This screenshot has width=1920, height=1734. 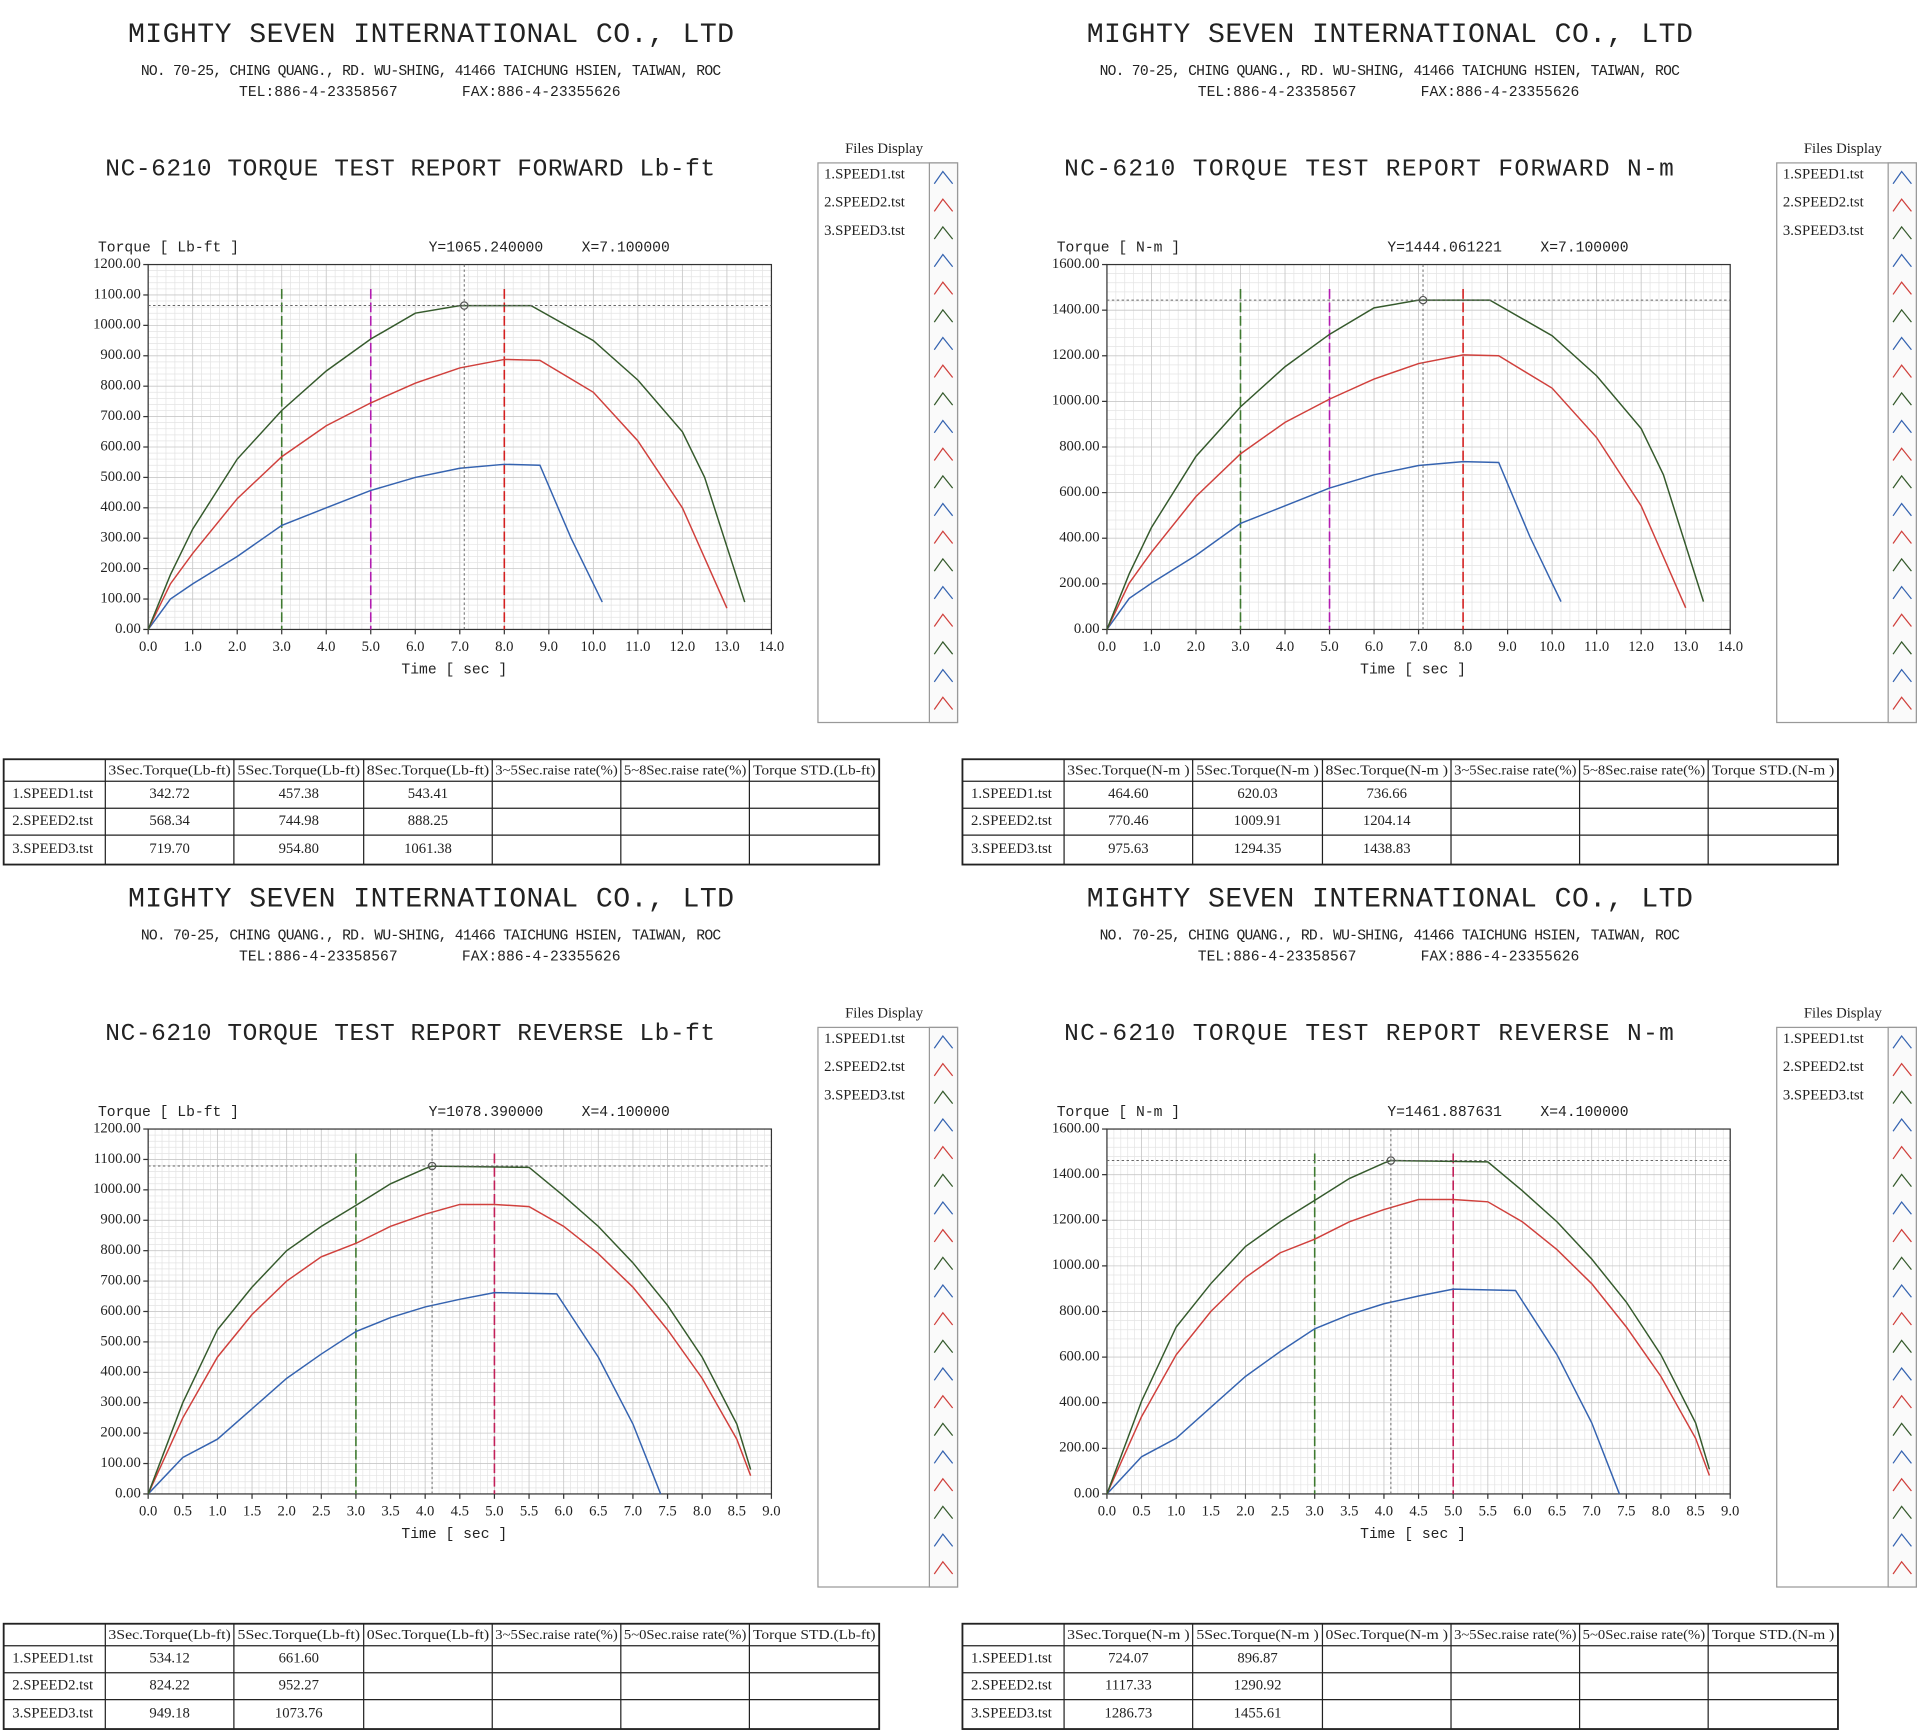 I want to click on table-cell: 1286.73, so click(x=1129, y=1714).